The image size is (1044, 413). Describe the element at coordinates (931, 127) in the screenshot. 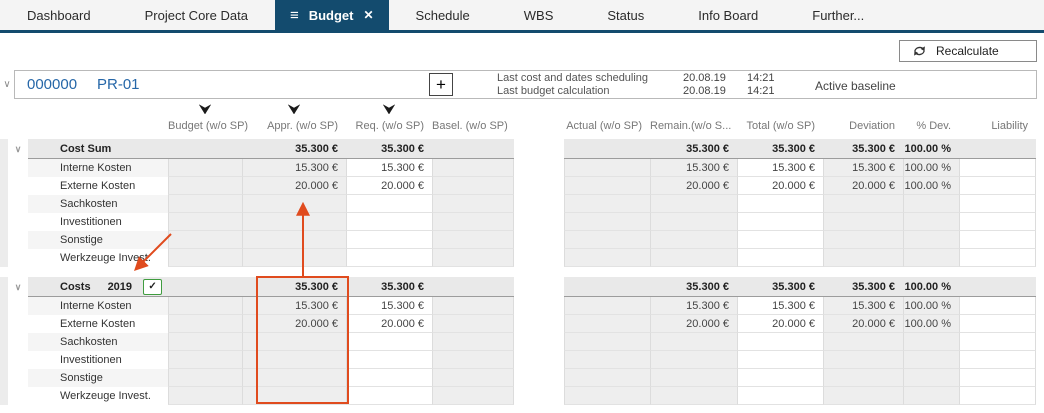

I see `col-header-pct-dev: % Dev.` at that location.